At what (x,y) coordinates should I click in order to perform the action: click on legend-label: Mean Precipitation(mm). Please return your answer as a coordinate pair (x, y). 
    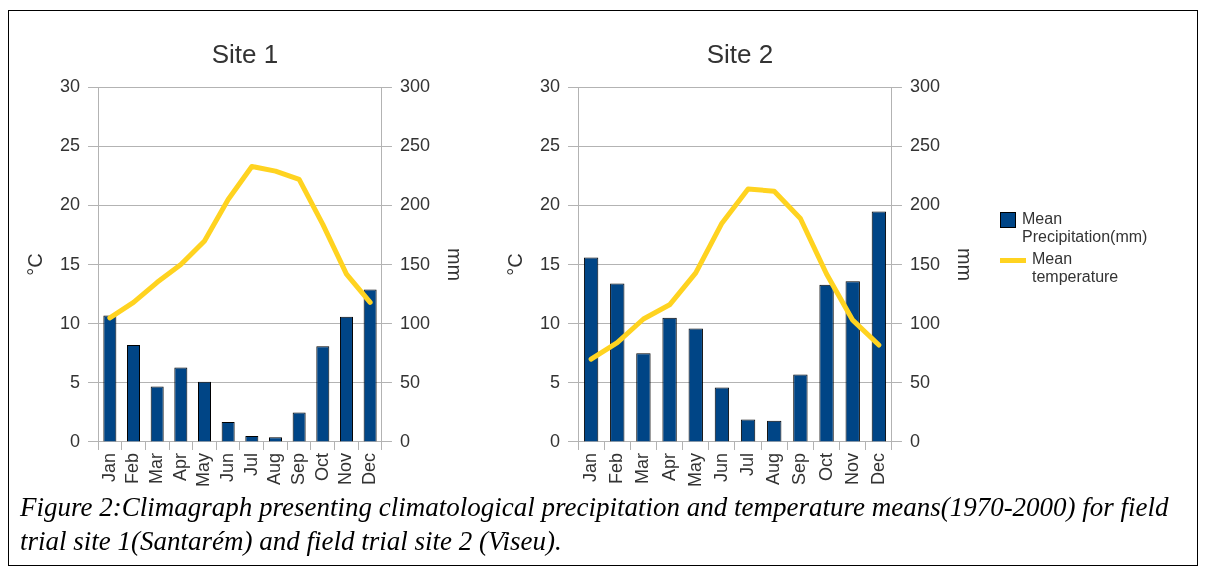
    Looking at the image, I should click on (1085, 228).